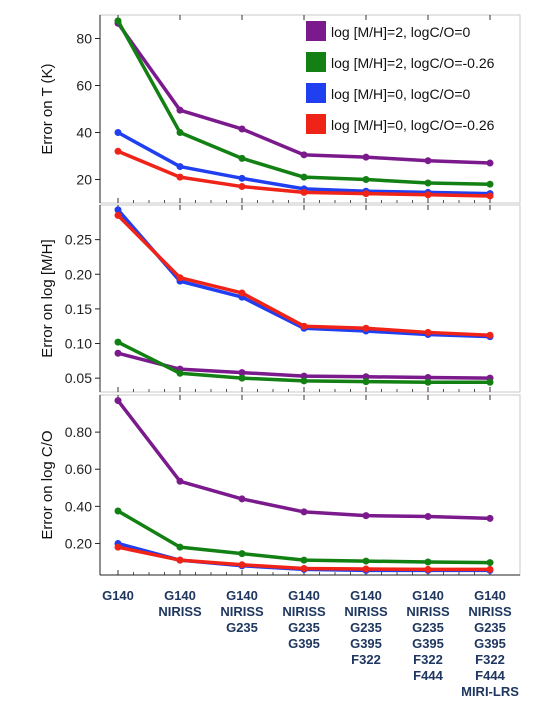 The image size is (554, 717). I want to click on y-tick-label: 0.15, so click(78, 309).